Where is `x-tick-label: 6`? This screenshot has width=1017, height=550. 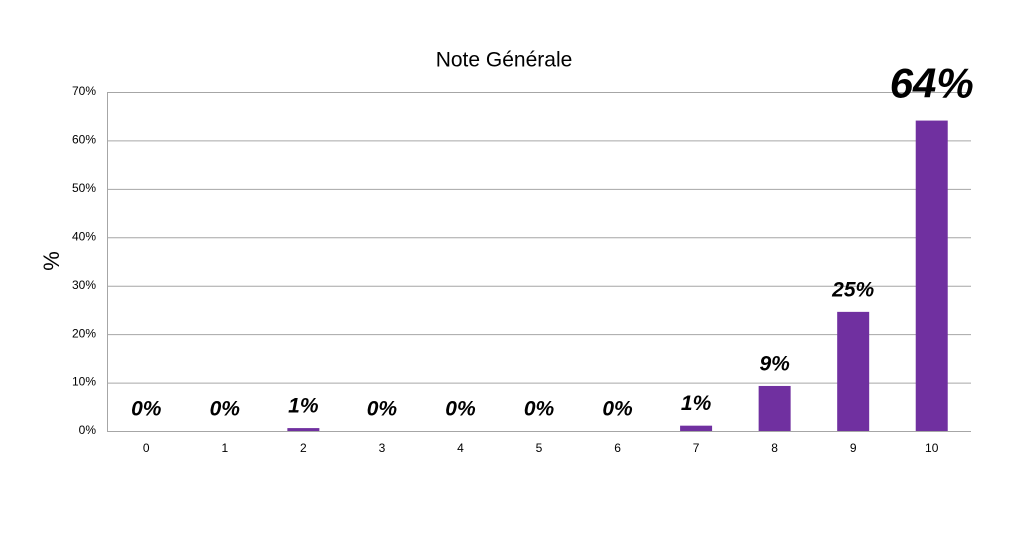 x-tick-label: 6 is located at coordinates (617, 448).